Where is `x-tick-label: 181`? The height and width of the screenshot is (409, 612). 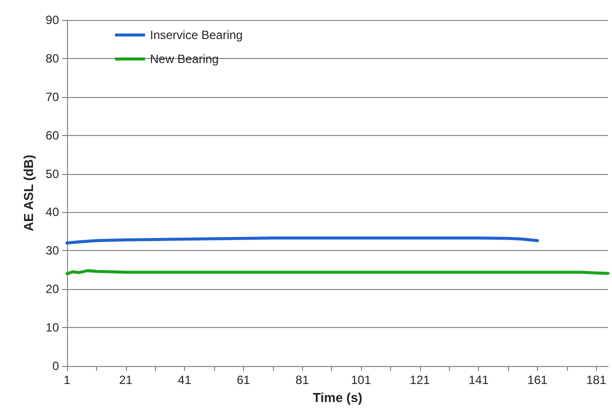
x-tick-label: 181 is located at coordinates (596, 380).